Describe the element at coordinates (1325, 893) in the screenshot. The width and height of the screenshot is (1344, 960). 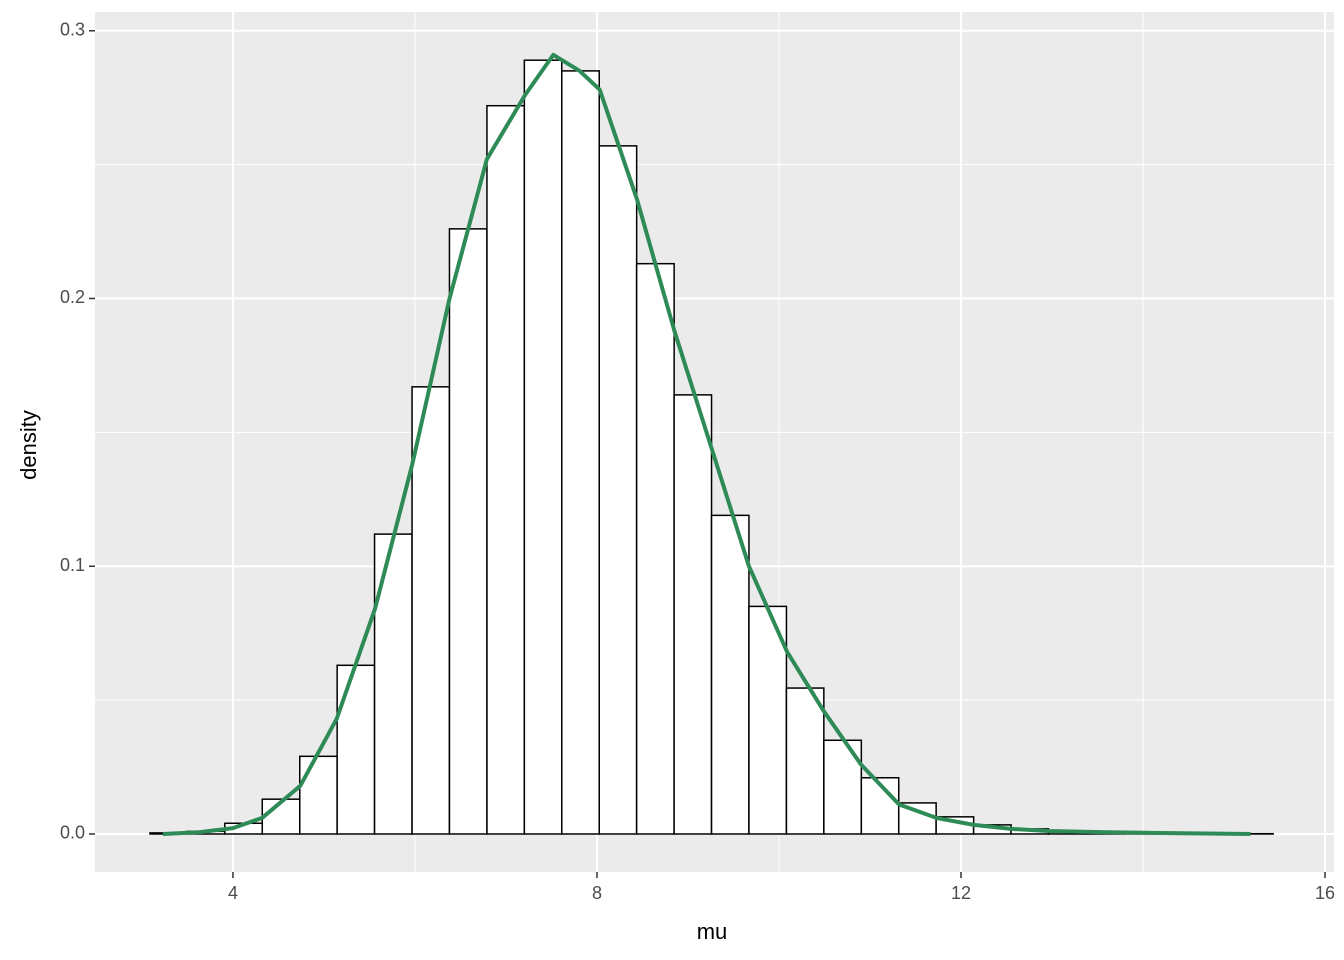
I see `x-tick-label: 16` at that location.